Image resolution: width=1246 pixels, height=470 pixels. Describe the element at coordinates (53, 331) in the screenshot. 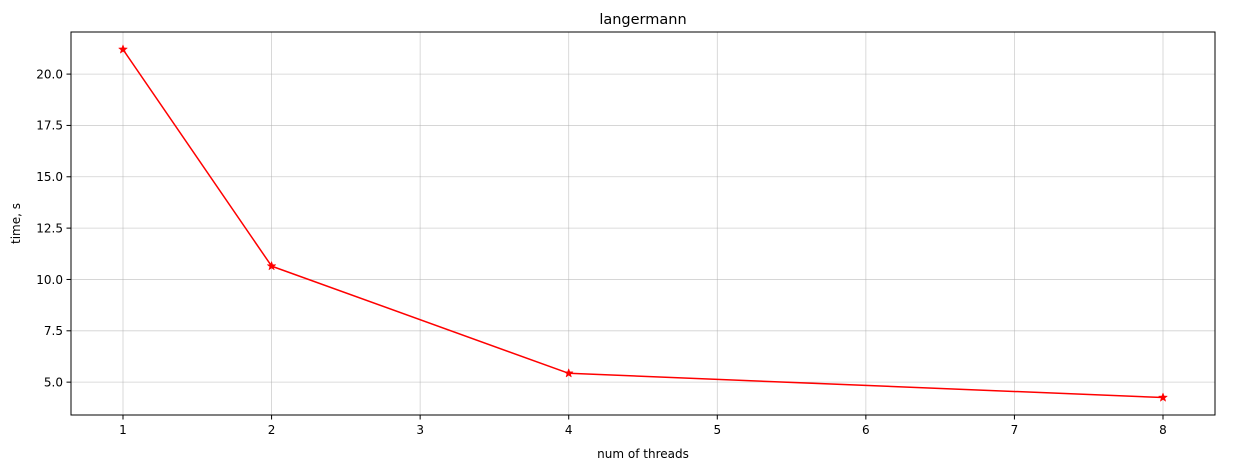

I see `y-tick-label: 7.5` at that location.